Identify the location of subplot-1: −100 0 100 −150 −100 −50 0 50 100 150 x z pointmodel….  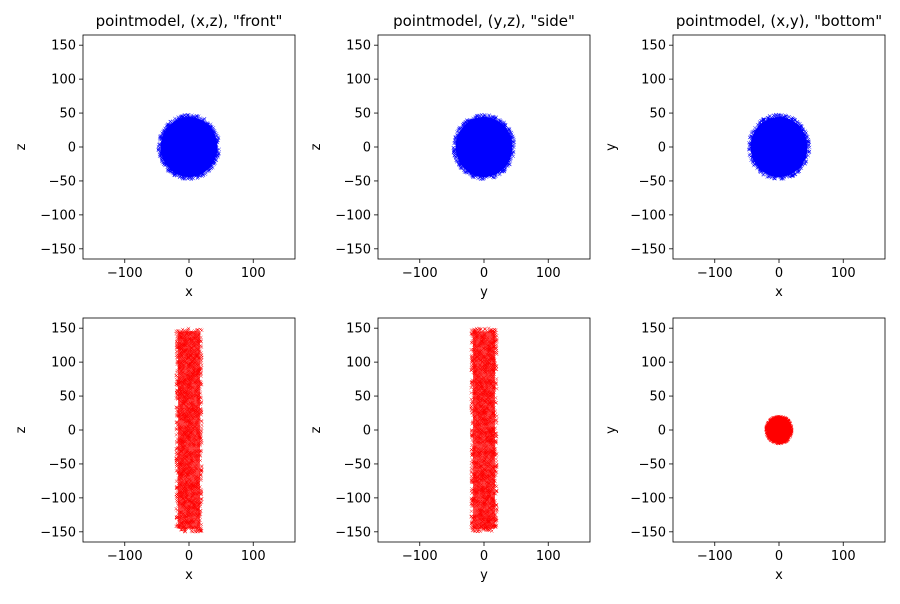
(154, 156).